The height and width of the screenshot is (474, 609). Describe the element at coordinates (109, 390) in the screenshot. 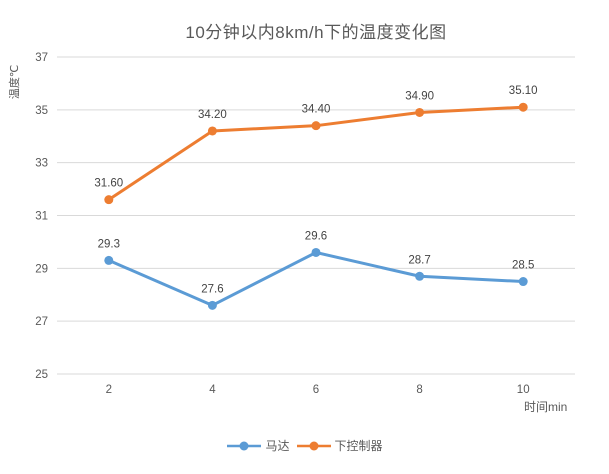

I see `x-tick-label: 2` at that location.